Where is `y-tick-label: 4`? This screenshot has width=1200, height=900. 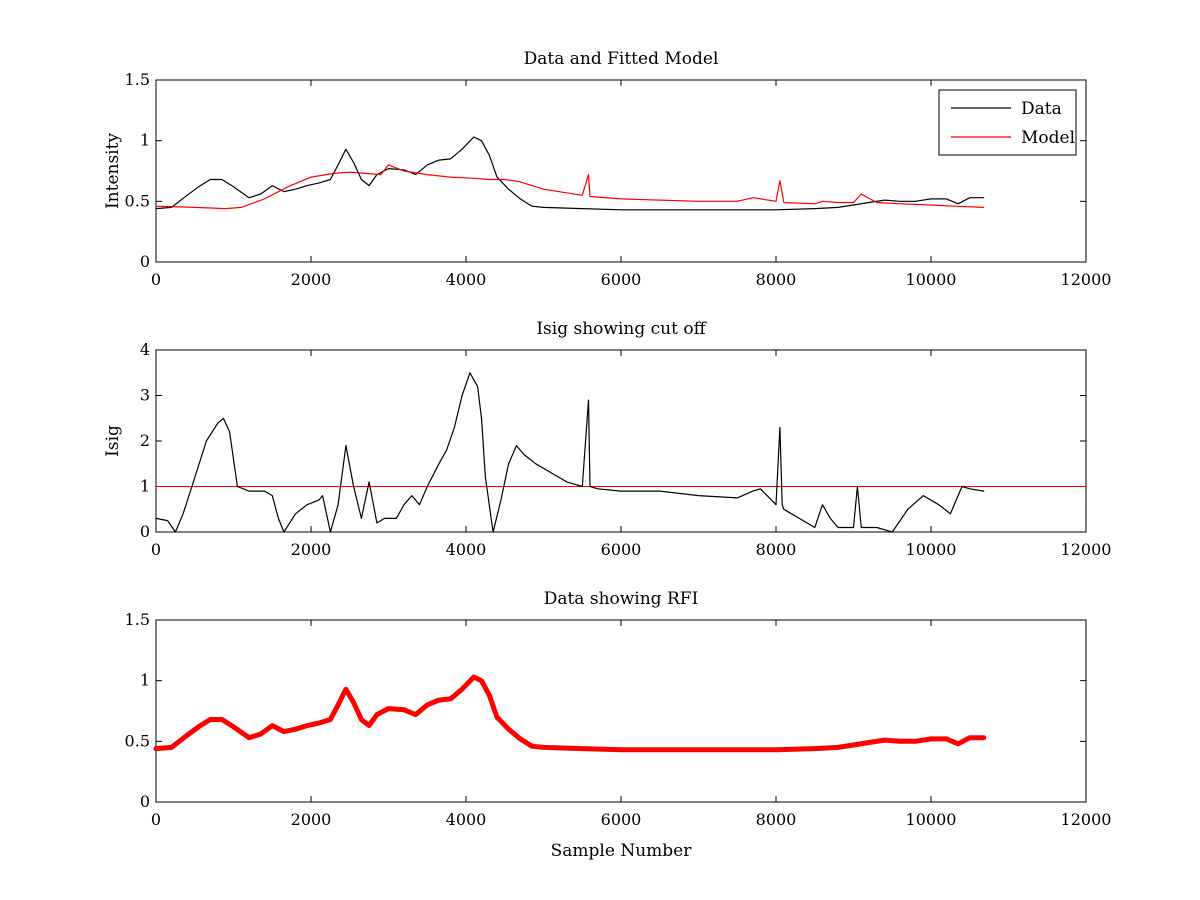 y-tick-label: 4 is located at coordinates (145, 349).